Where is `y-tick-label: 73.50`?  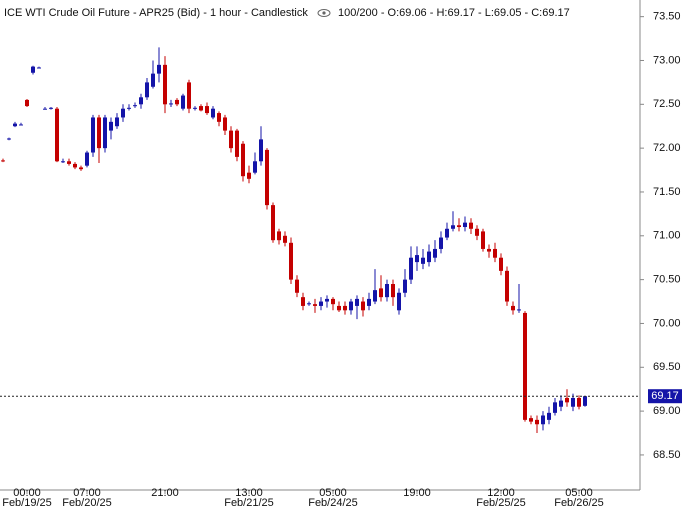
y-tick-label: 73.50 is located at coordinates (667, 17).